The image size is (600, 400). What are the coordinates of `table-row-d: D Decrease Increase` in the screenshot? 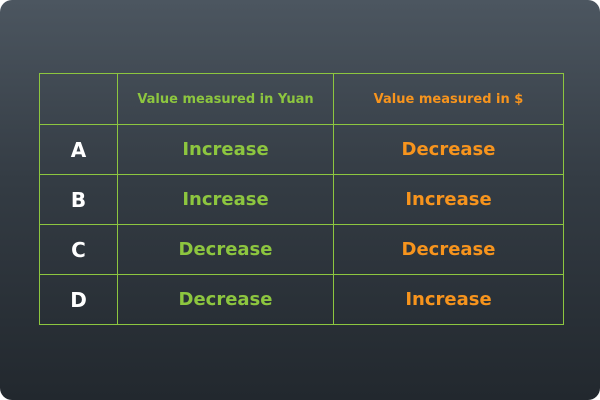 It's located at (301, 299).